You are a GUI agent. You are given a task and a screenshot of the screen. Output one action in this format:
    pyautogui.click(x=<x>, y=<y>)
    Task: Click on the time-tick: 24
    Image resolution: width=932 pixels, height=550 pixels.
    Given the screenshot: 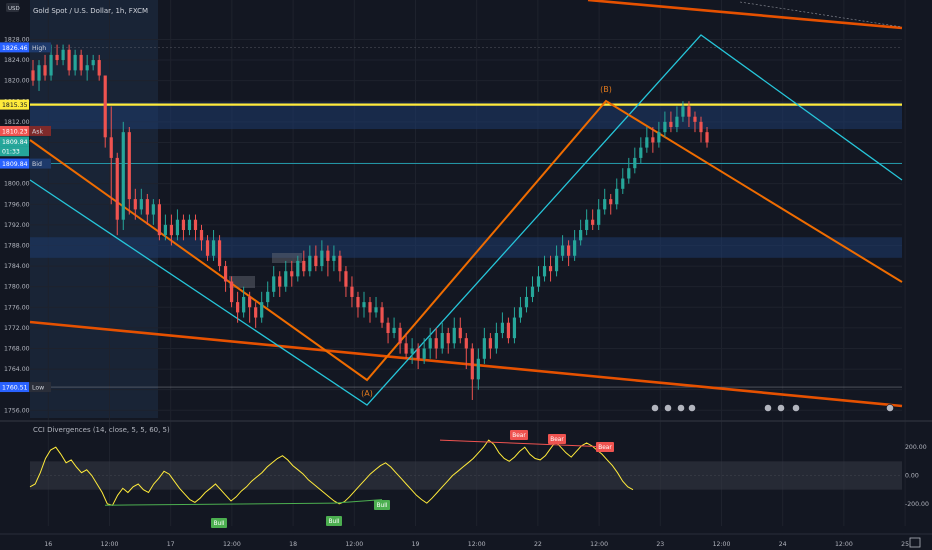 What is the action you would take?
    pyautogui.click(x=783, y=544)
    